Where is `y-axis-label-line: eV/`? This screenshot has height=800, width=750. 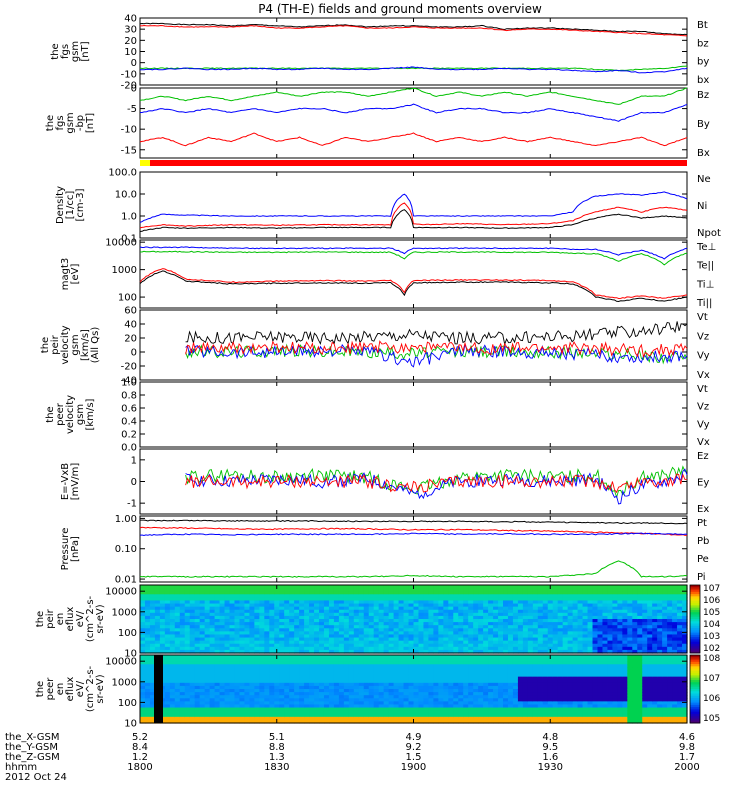
y-axis-label-line: eV/ is located at coordinates (80, 618).